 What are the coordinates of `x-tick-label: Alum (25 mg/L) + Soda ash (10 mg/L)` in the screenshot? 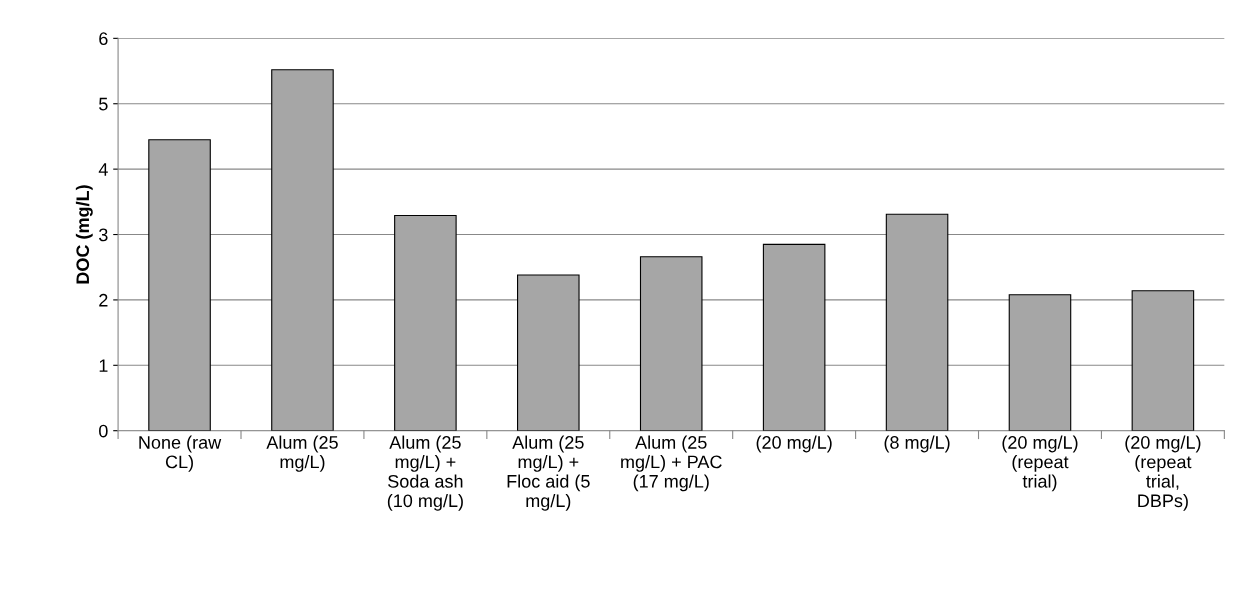 It's located at (425, 473).